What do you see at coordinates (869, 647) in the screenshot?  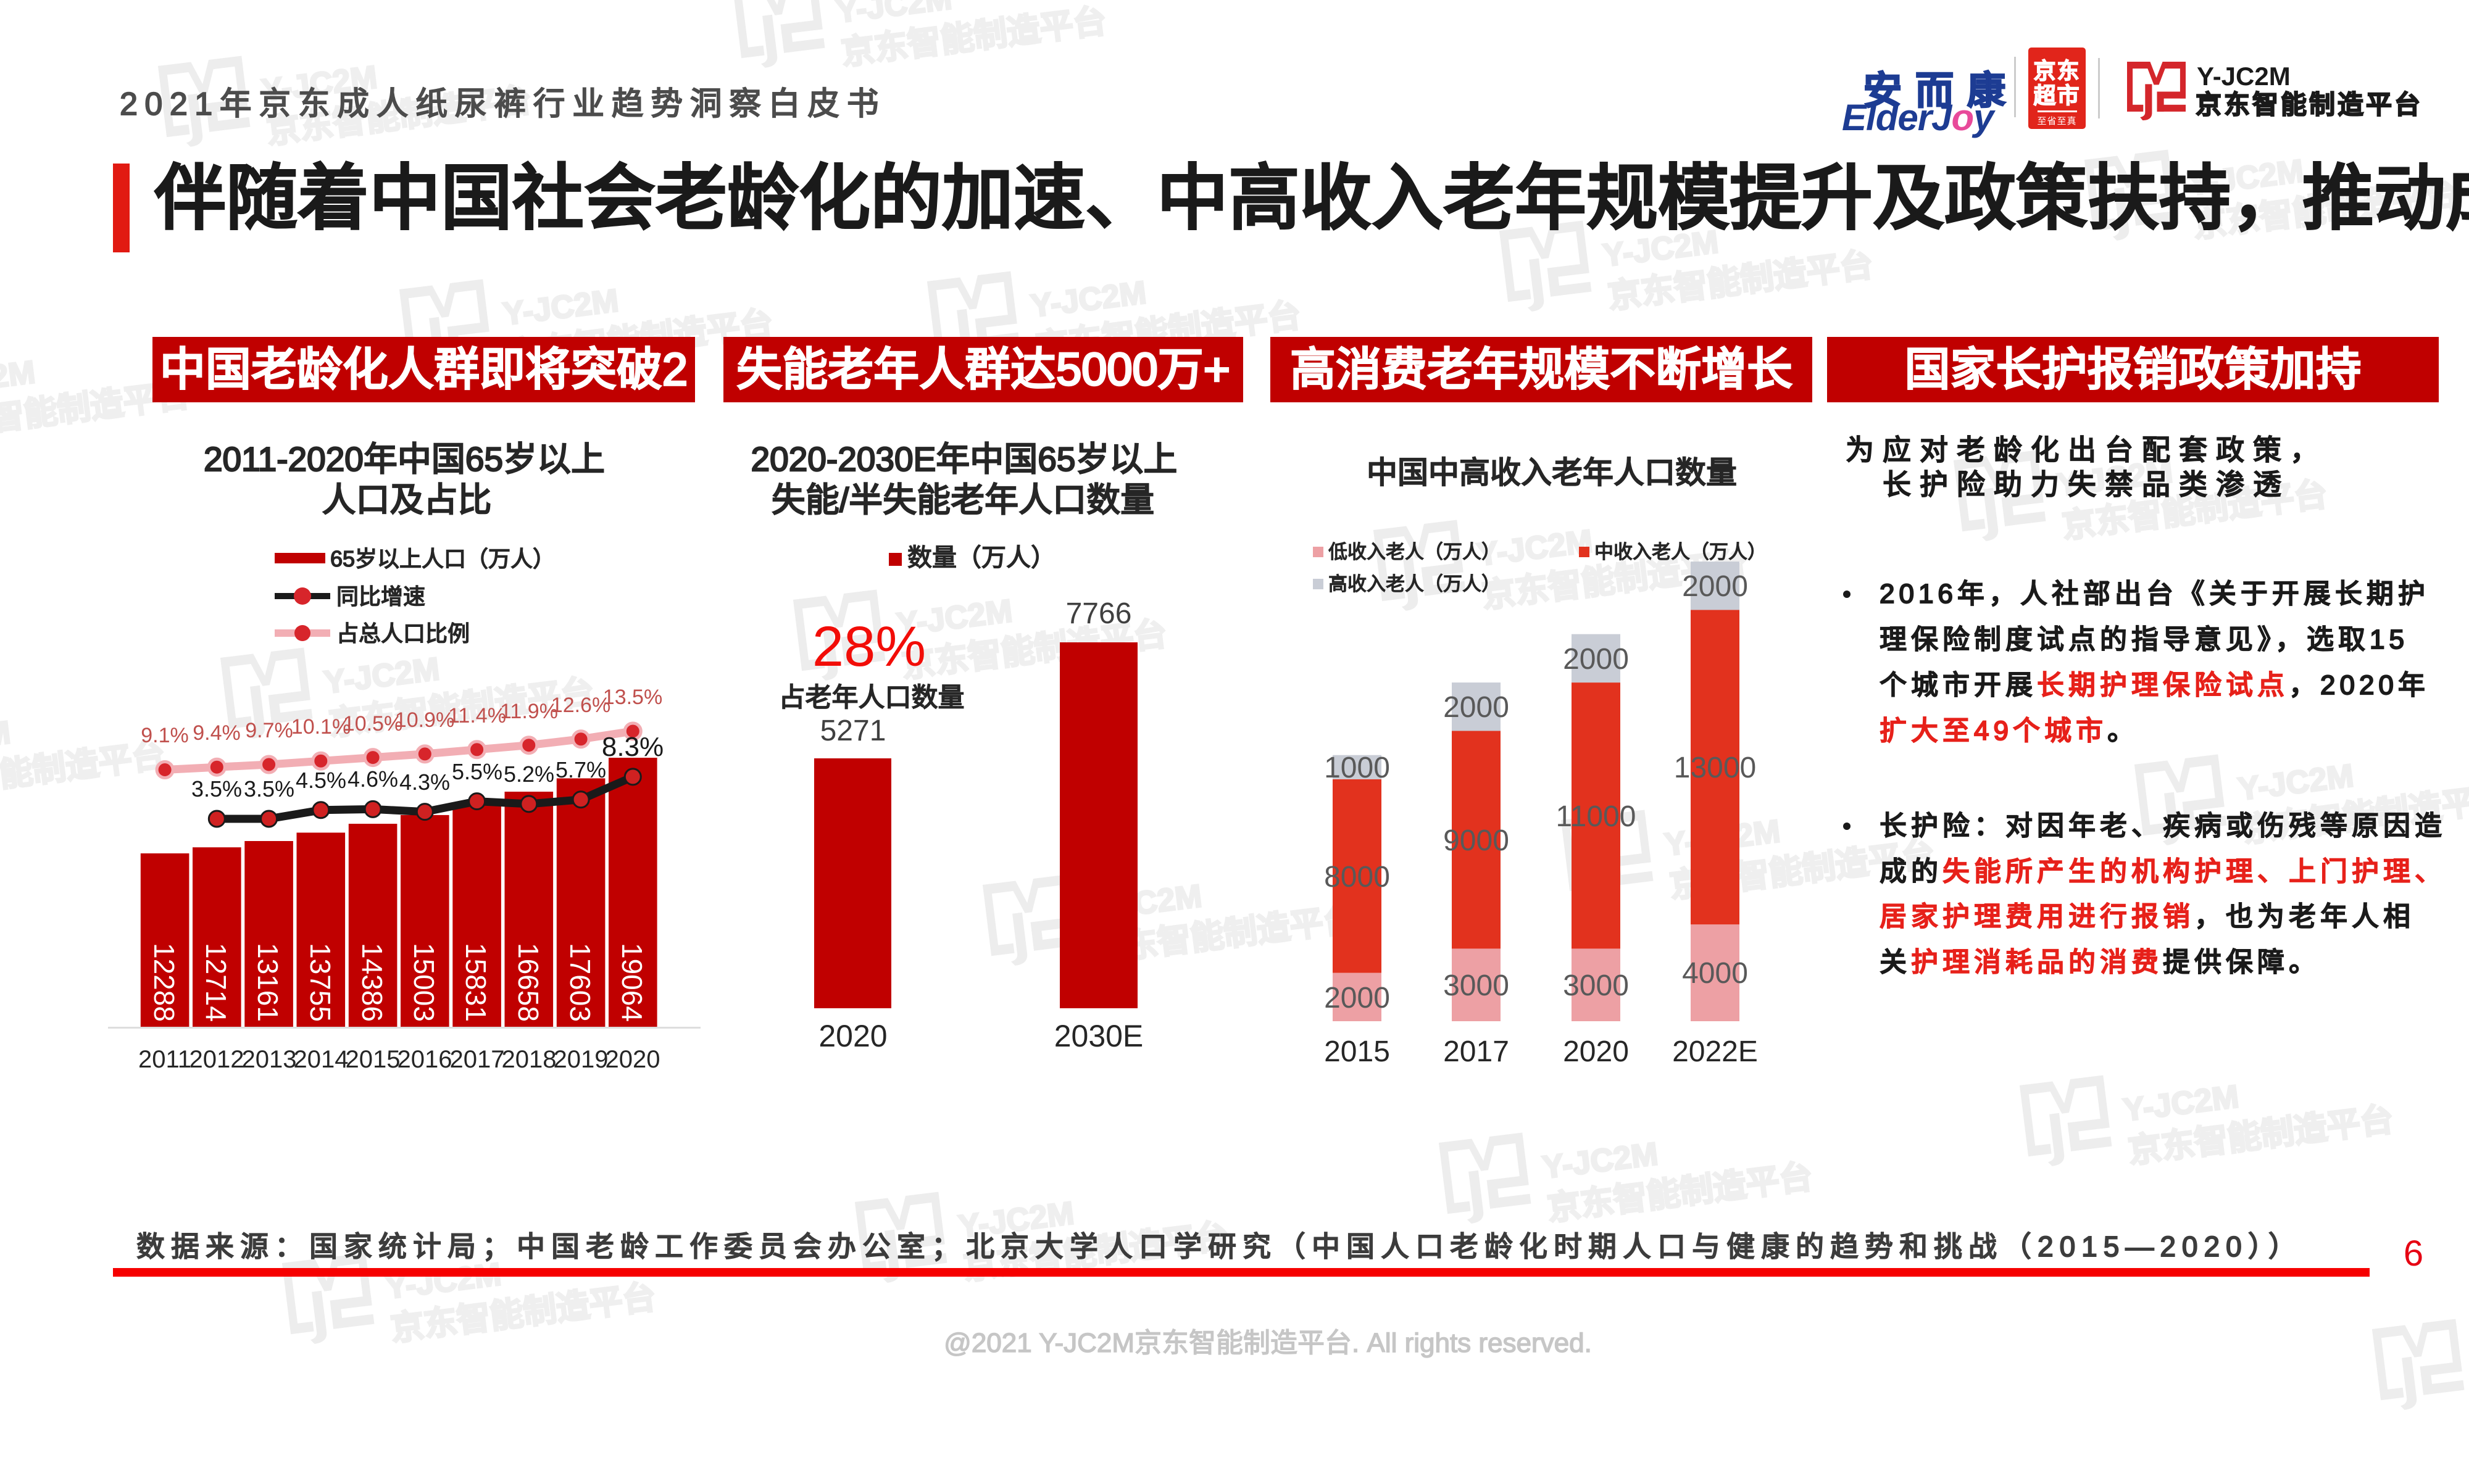 I see `svg-text: 28%` at bounding box center [869, 647].